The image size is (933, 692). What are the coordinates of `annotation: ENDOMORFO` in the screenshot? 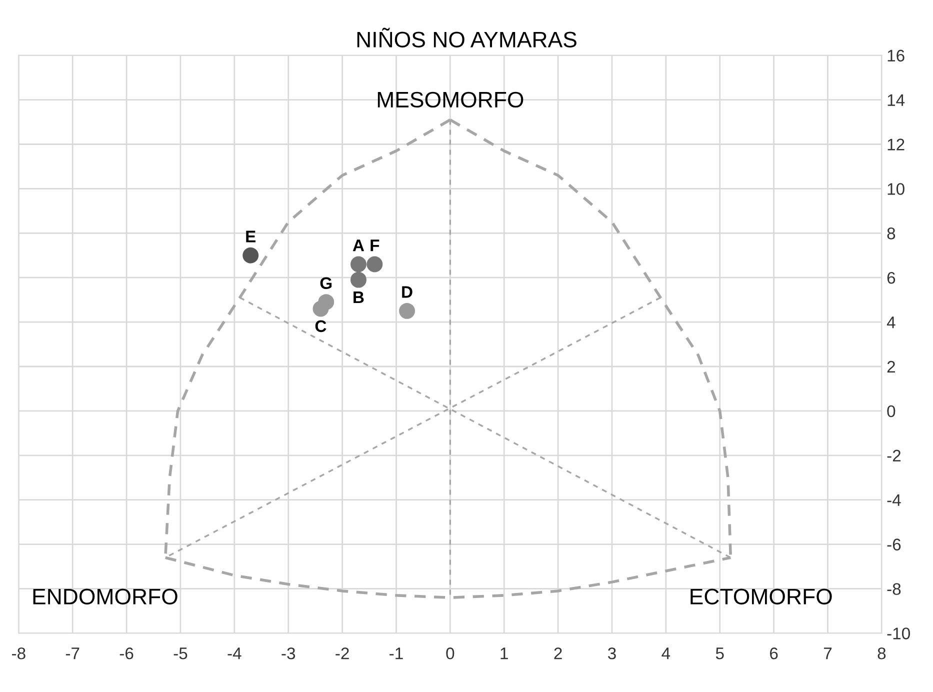 It's located at (105, 596).